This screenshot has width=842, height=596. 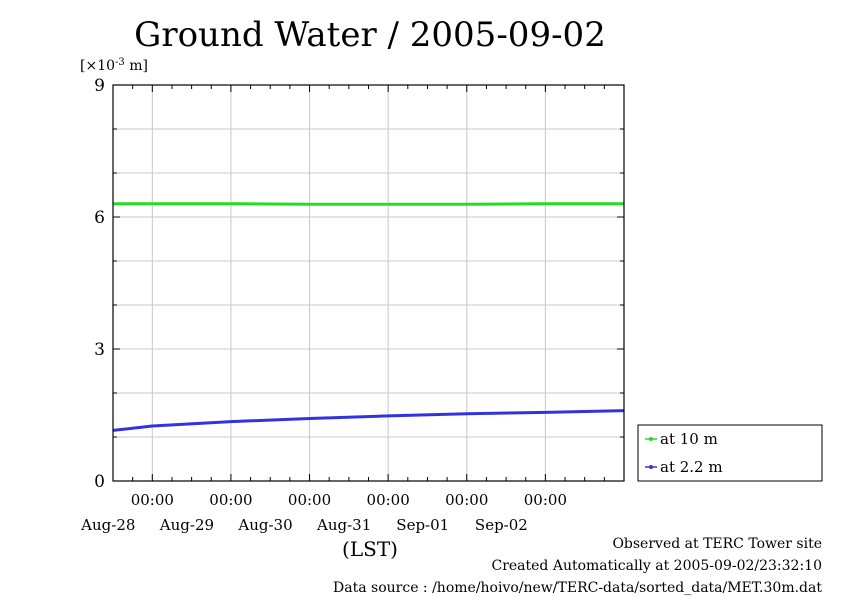 I want to click on y-tick-label: 6, so click(x=99, y=218).